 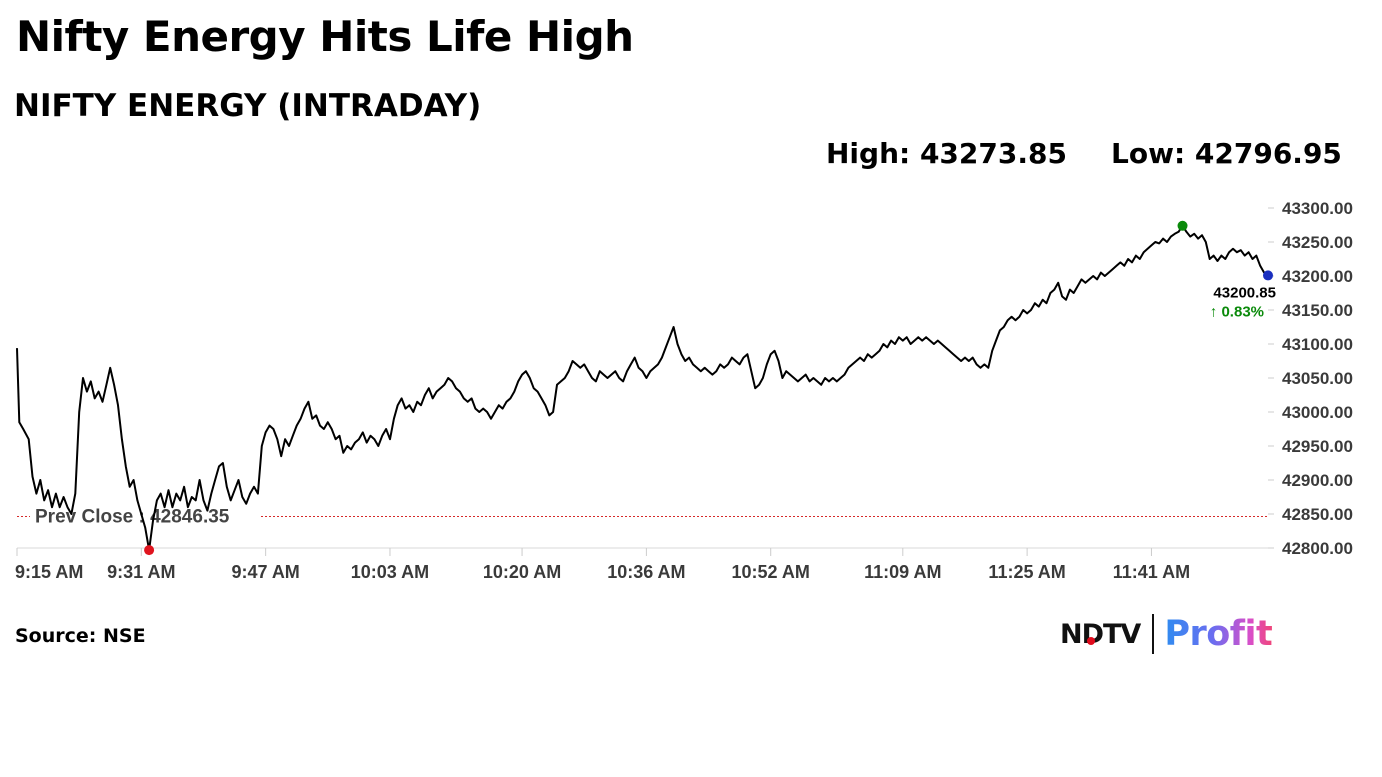 I want to click on y-tick-label: 42850.00, so click(x=1317, y=514).